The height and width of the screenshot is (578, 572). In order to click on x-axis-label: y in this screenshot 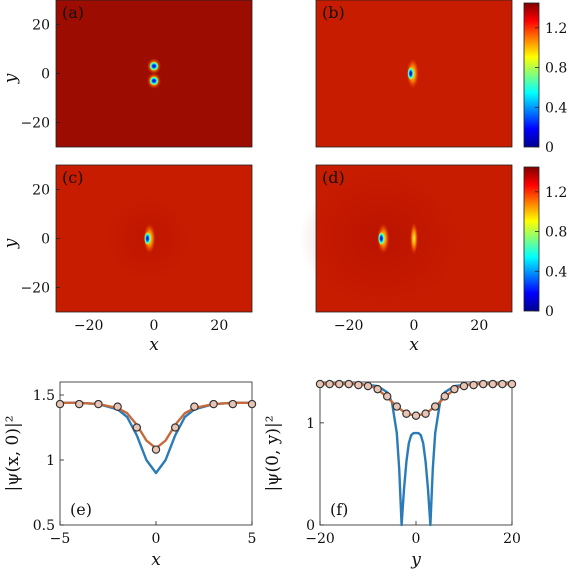, I will do `click(415, 560)`.